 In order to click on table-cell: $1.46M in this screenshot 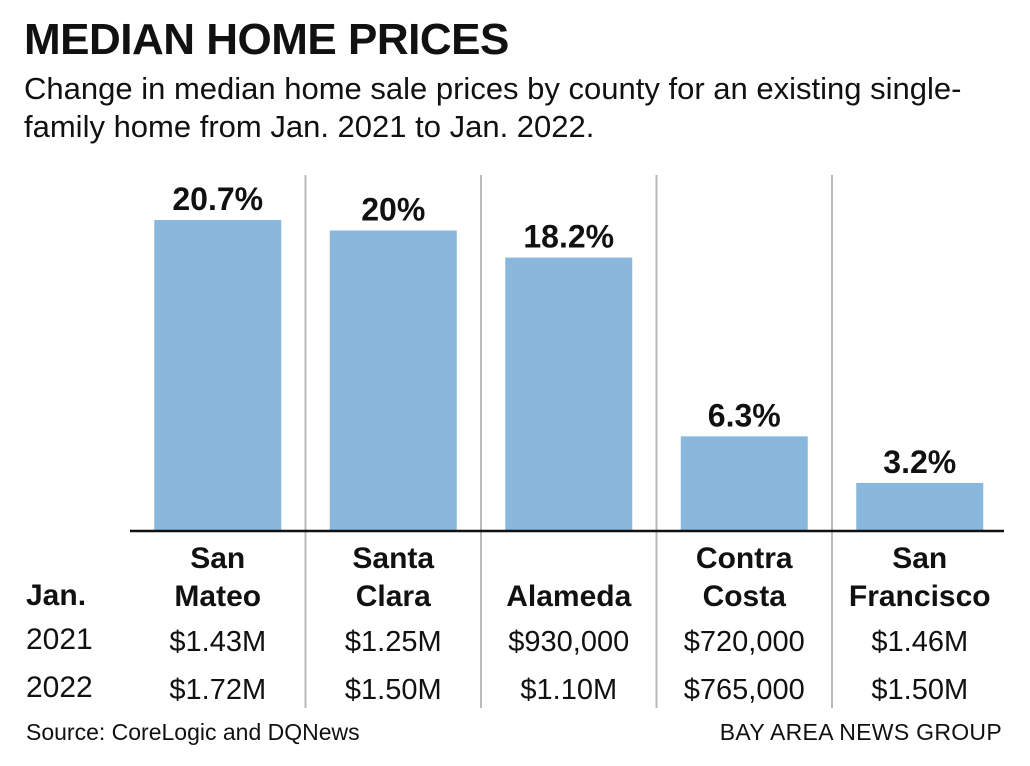, I will do `click(919, 642)`.